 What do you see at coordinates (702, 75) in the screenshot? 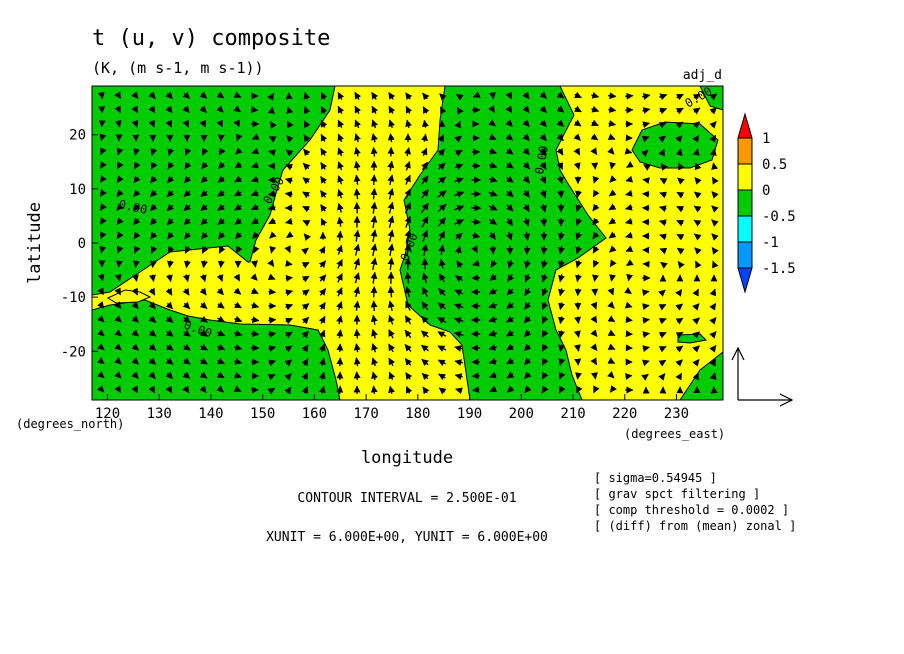
I see `experiment-label: adj_d` at bounding box center [702, 75].